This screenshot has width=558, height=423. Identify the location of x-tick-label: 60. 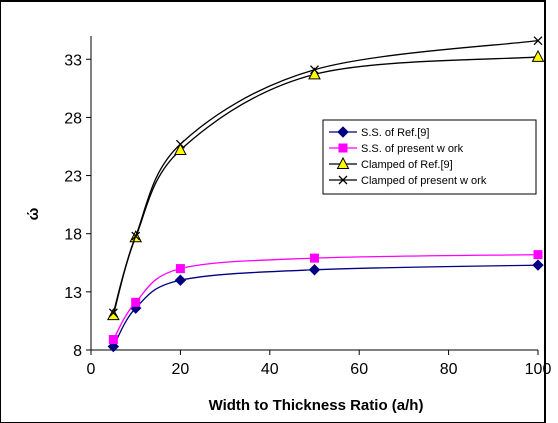
(359, 369).